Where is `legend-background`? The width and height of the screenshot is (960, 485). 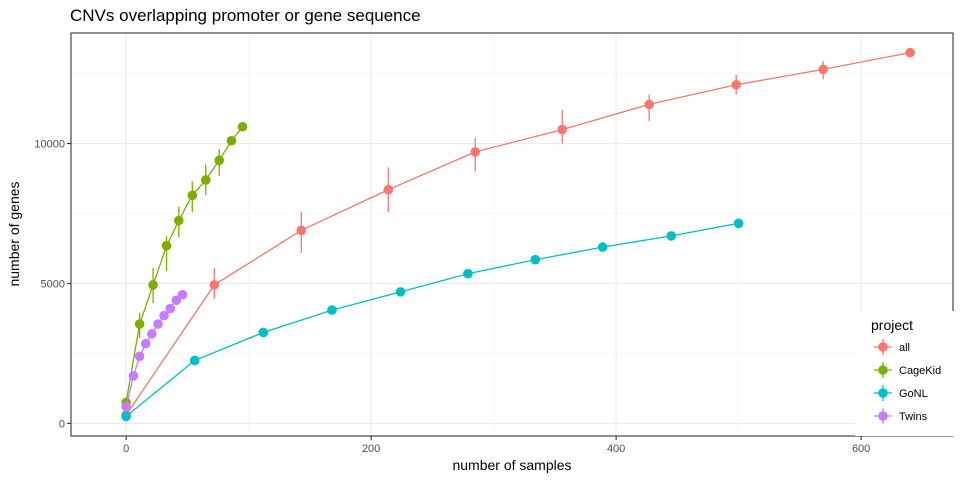 legend-background is located at coordinates (907, 373).